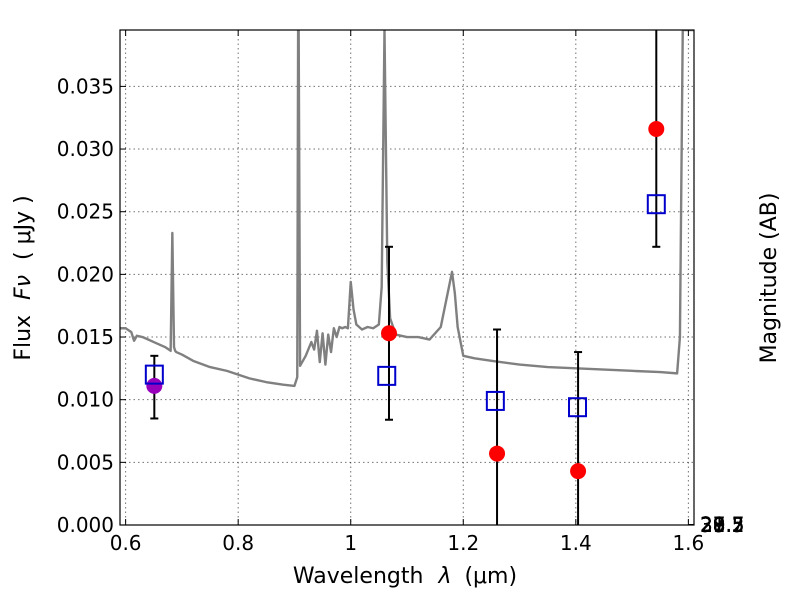 This screenshot has width=800, height=600. Describe the element at coordinates (85, 274) in the screenshot. I see `y-tick-label: 0.020` at that location.